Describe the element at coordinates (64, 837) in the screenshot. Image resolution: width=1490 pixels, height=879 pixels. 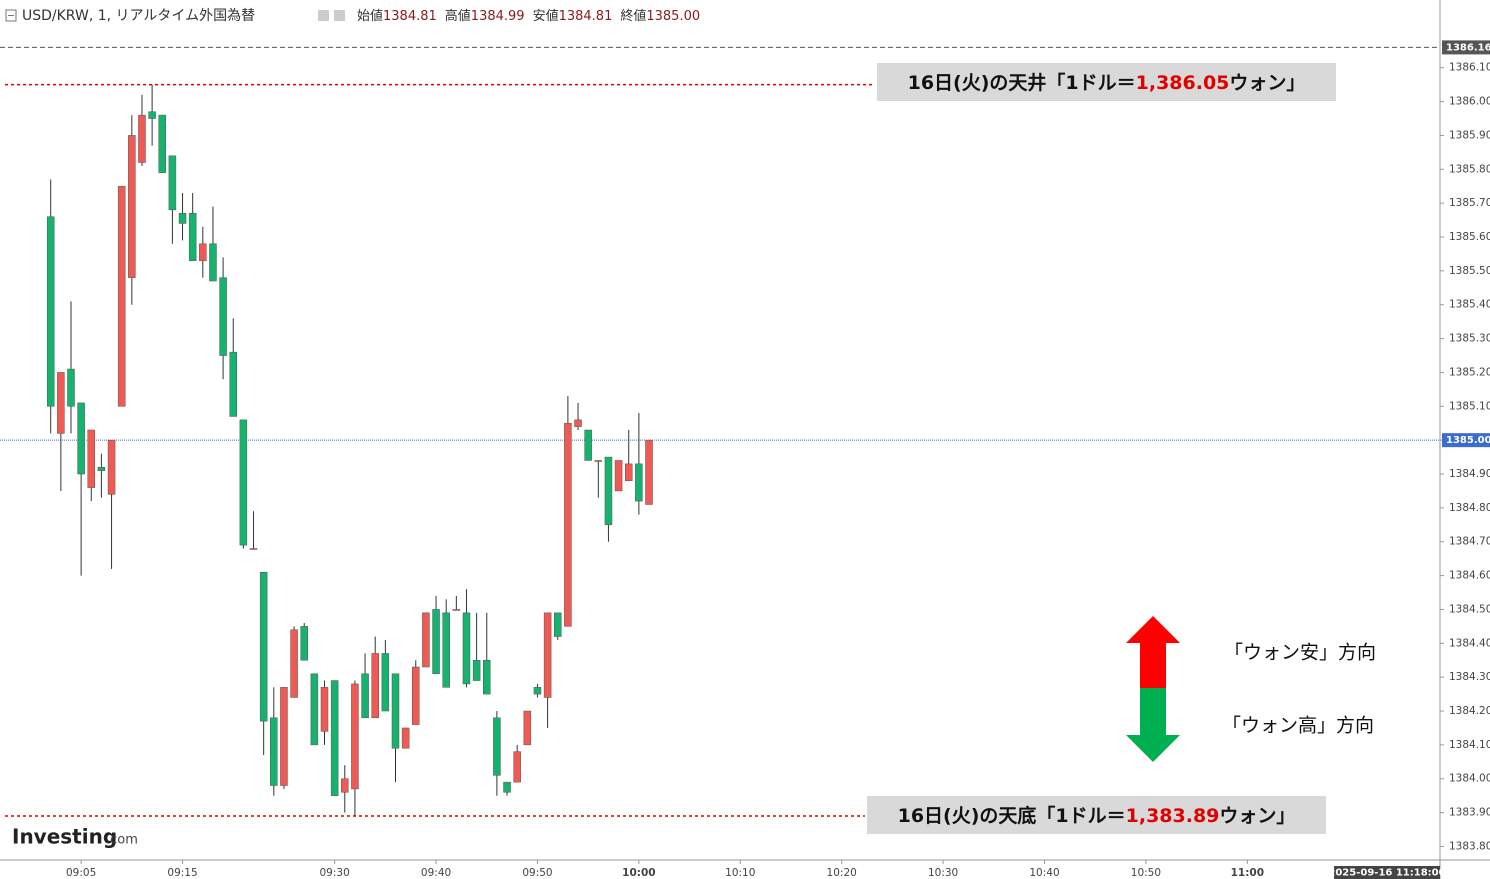
I see `logo-brand: Investing` at that location.